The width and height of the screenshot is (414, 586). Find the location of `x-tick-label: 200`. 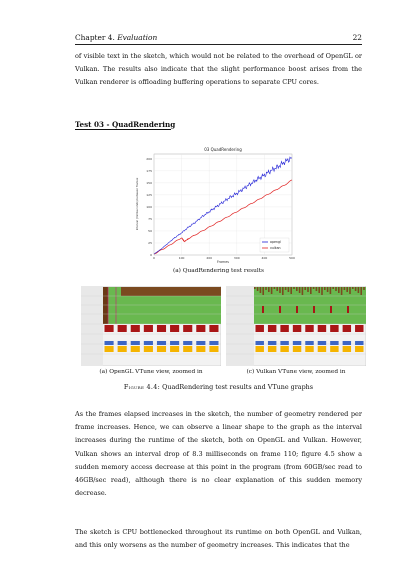

x-tick-label: 200 is located at coordinates (209, 258).